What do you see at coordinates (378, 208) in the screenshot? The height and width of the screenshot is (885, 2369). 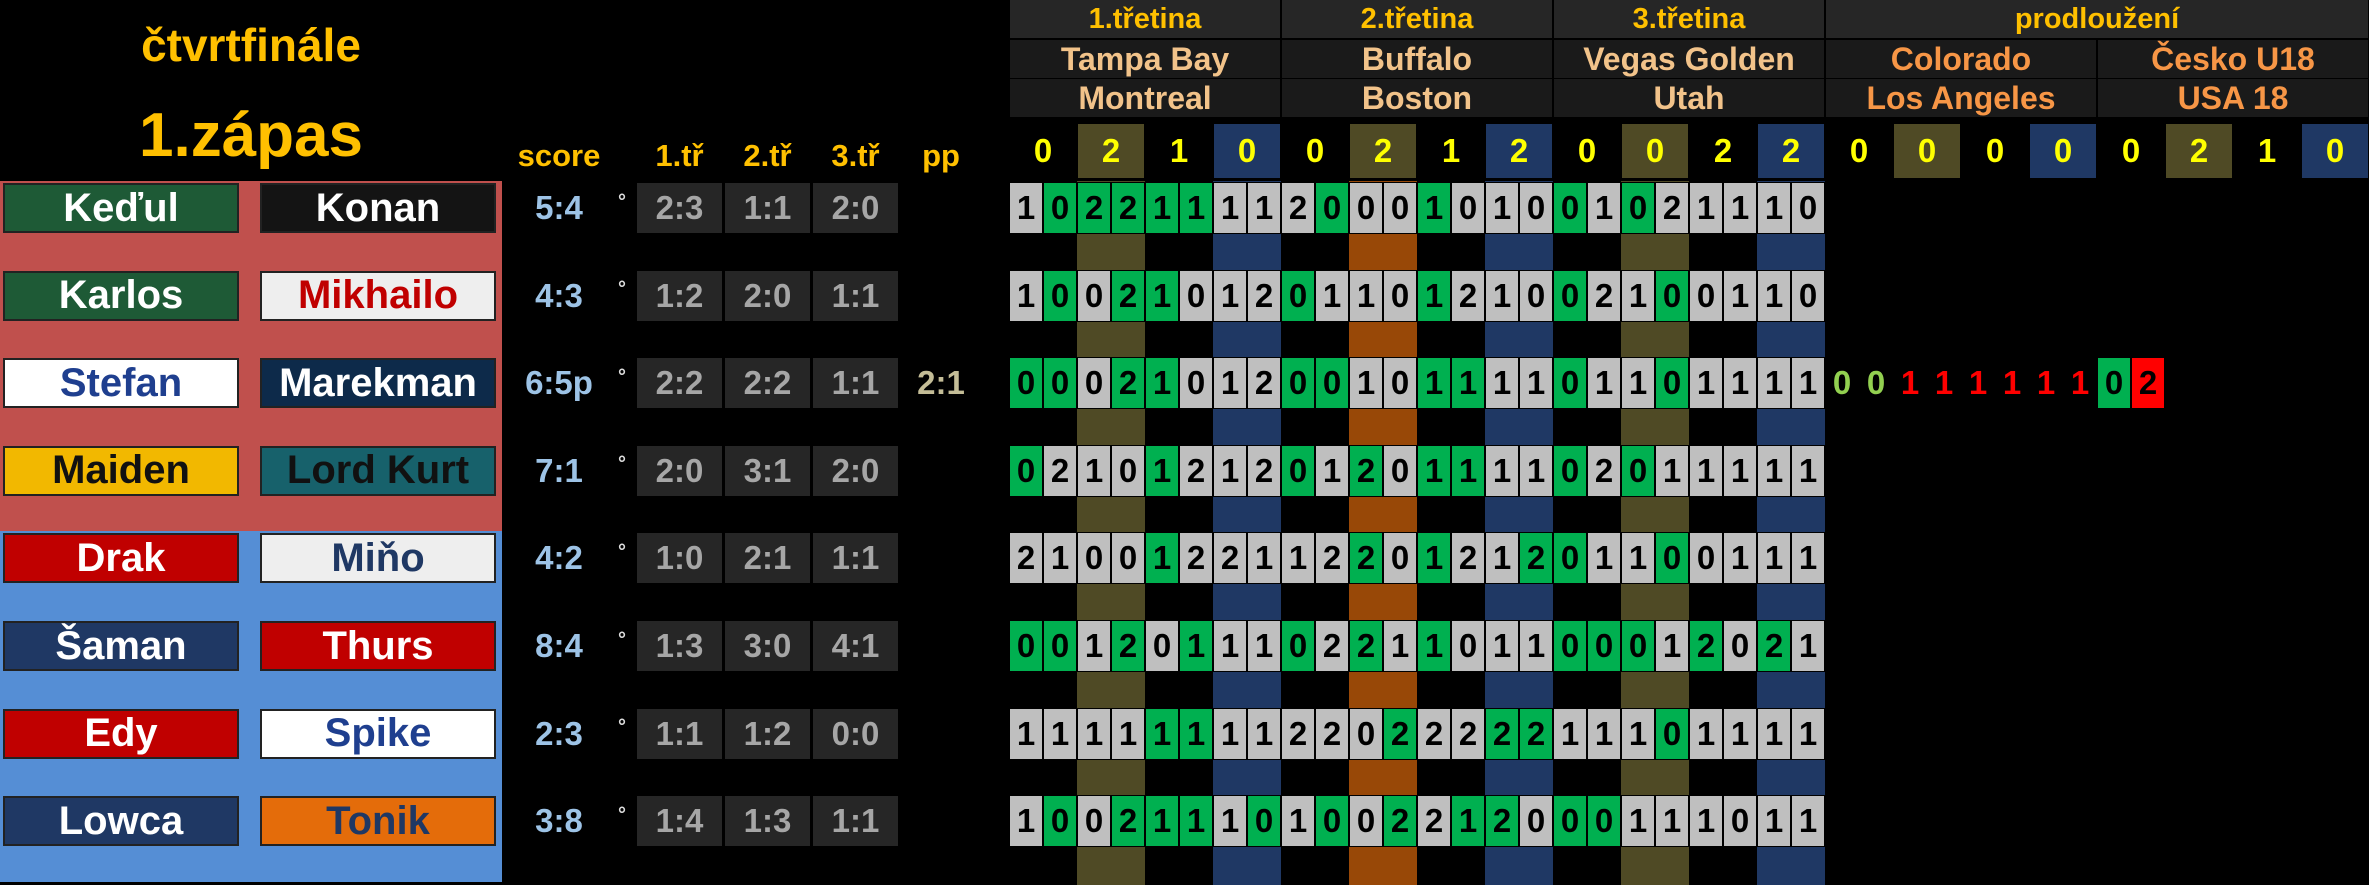 I see `away-player: Konan` at bounding box center [378, 208].